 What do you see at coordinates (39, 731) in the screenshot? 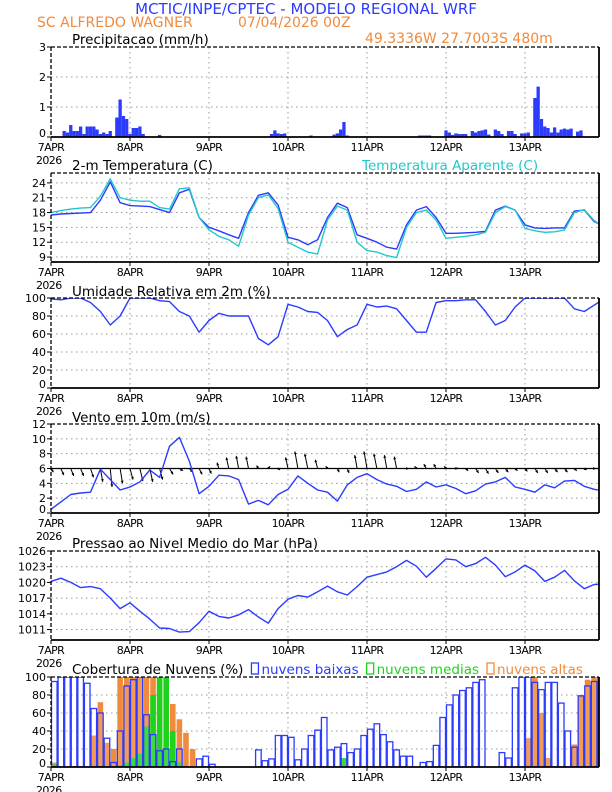
I see `cloud-ytick-label: 40` at bounding box center [39, 731].